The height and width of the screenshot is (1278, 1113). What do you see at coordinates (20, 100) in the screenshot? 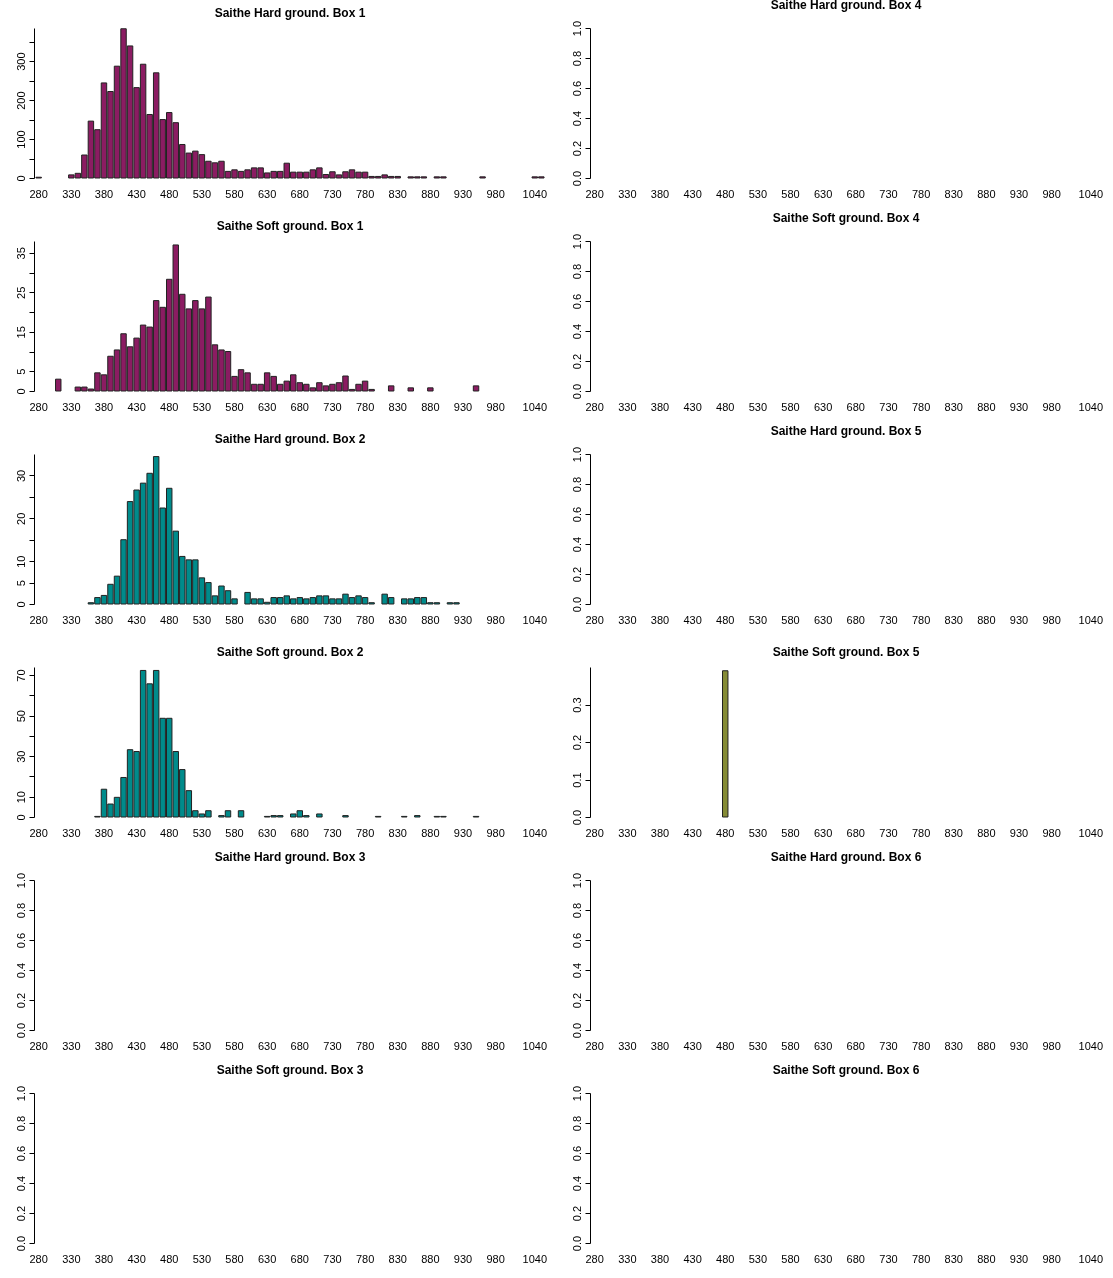
I see `y-tick-label: 200` at bounding box center [20, 100].